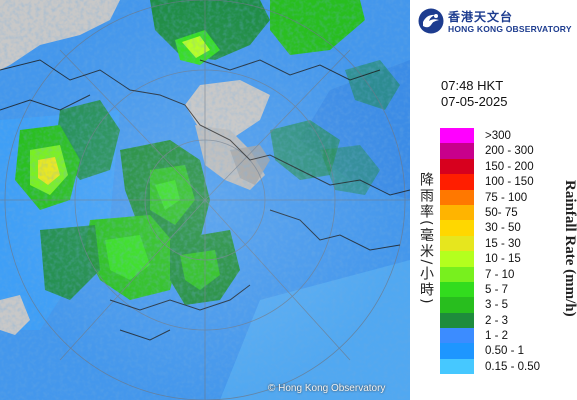 The width and height of the screenshot is (577, 400). I want to click on legend-row: 5 - 7, so click(502, 289).